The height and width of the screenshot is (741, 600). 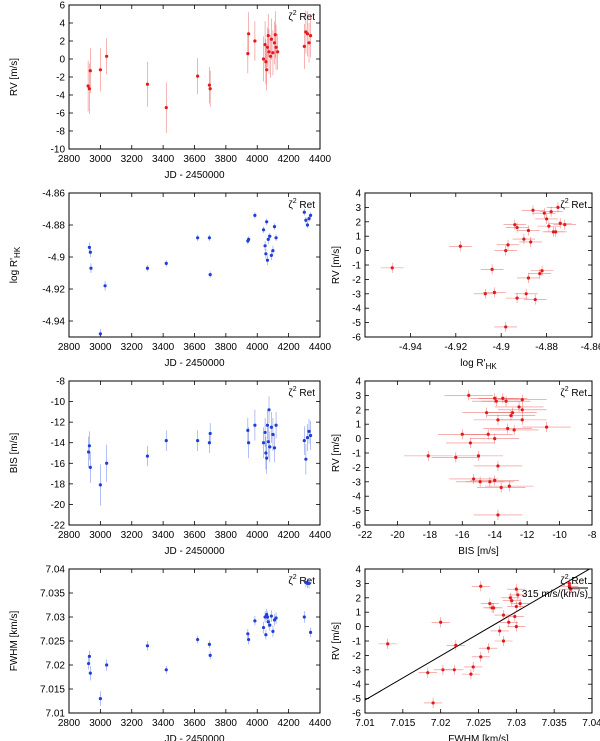 I want to click on x-tick-label: 3800, so click(x=226, y=347).